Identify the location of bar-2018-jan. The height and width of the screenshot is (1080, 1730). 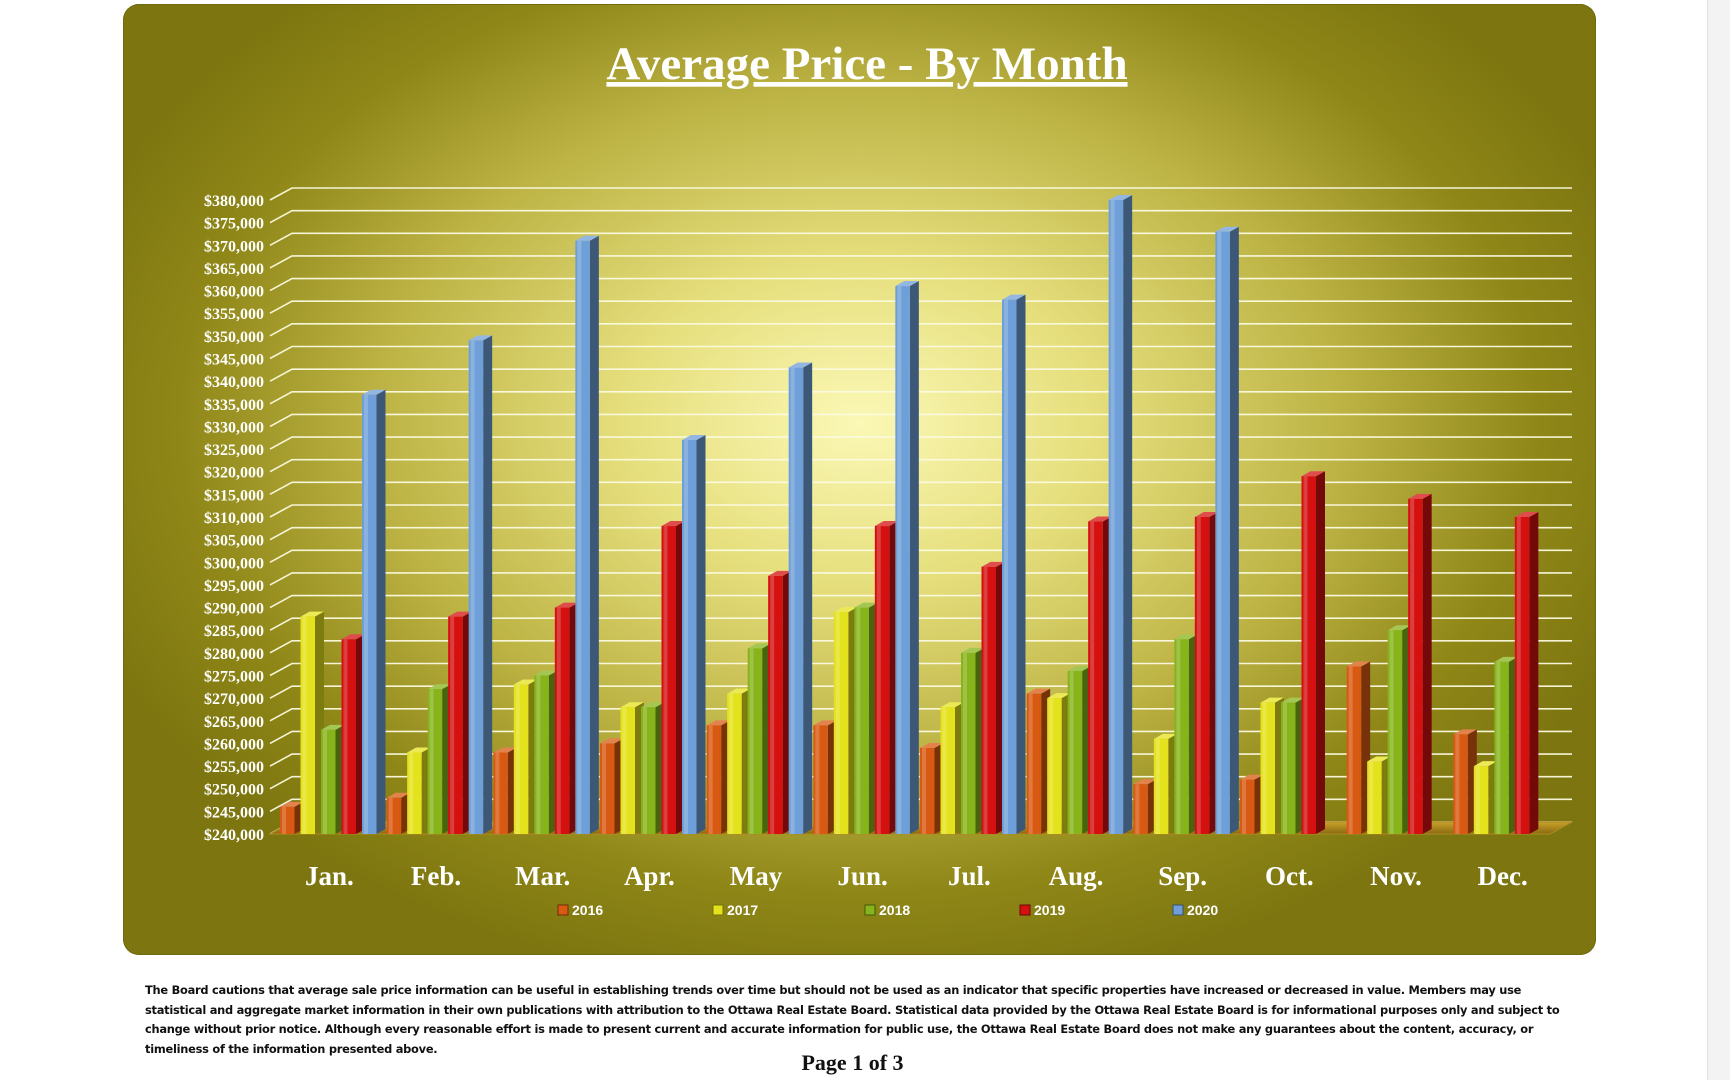
(333, 779).